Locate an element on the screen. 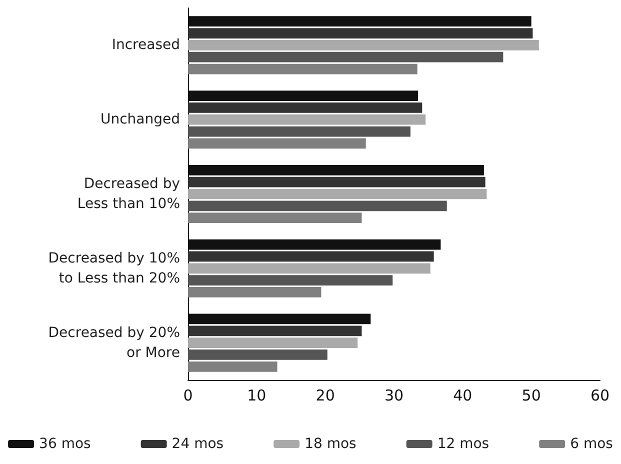 This screenshot has width=621, height=464. y-tick-label: Unchanged is located at coordinates (140, 120).